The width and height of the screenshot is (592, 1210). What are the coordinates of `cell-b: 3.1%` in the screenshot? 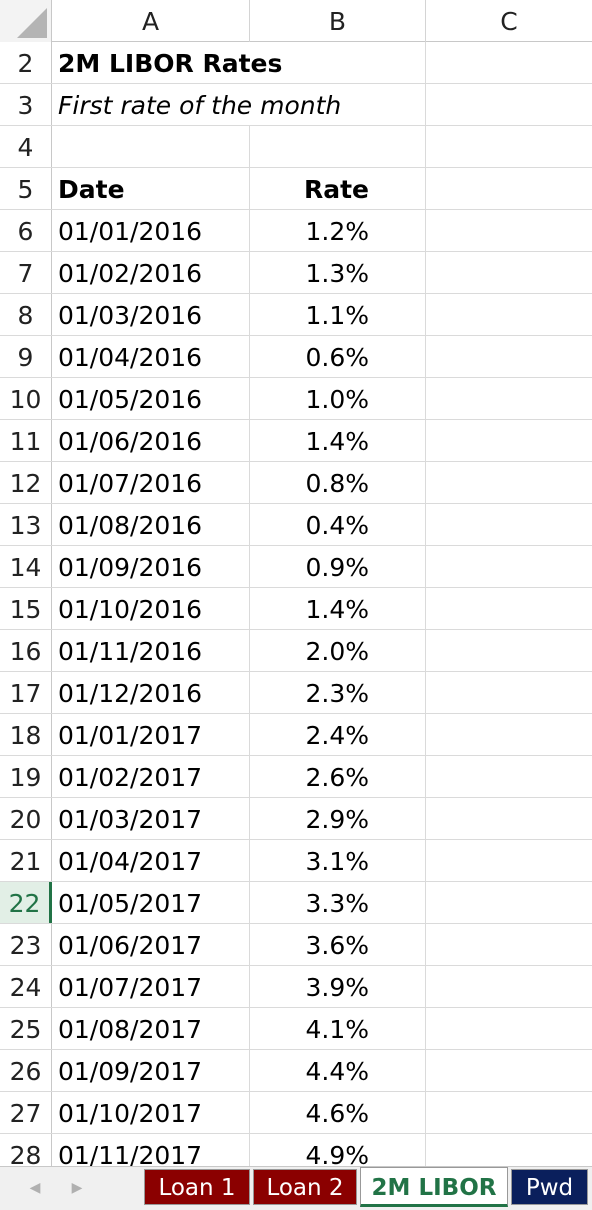 It's located at (338, 860).